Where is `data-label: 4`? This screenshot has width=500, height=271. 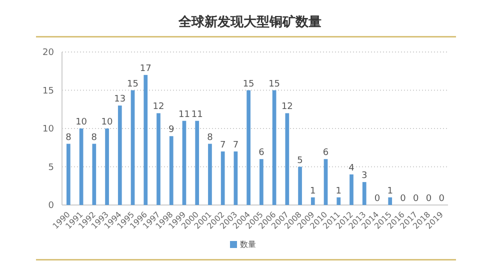 data-label: 4 is located at coordinates (351, 168).